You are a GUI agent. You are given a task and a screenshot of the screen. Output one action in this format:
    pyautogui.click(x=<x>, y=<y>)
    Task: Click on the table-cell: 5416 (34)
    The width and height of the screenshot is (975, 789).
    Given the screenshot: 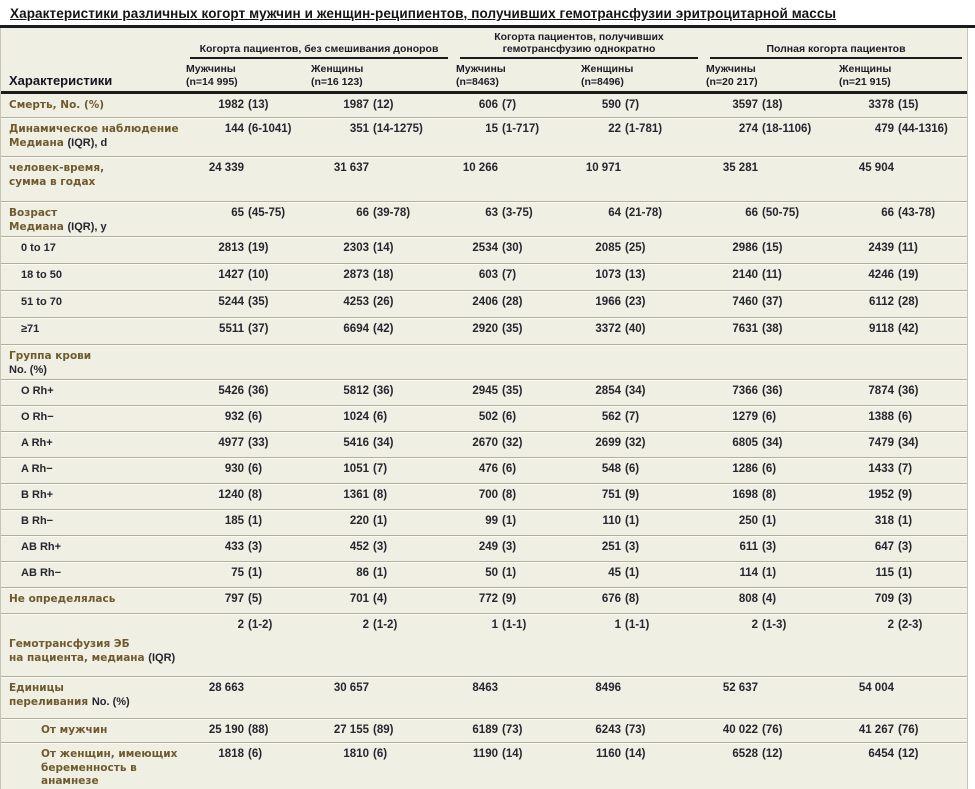 What is the action you would take?
    pyautogui.click(x=381, y=444)
    